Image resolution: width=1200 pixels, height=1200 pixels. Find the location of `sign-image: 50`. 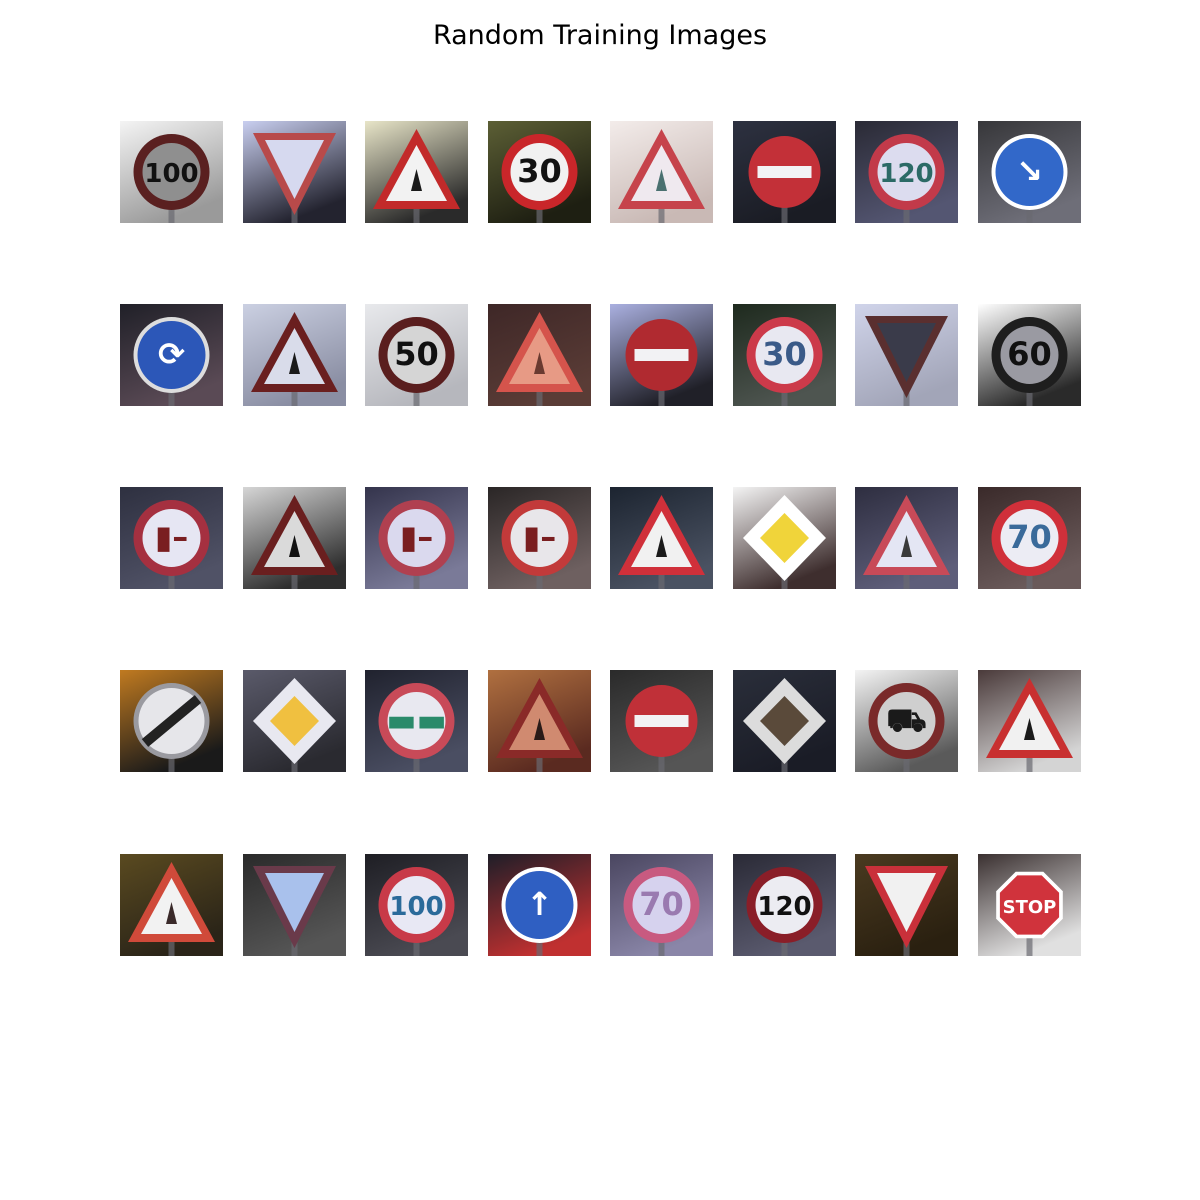

sign-image: 50 is located at coordinates (416, 355).